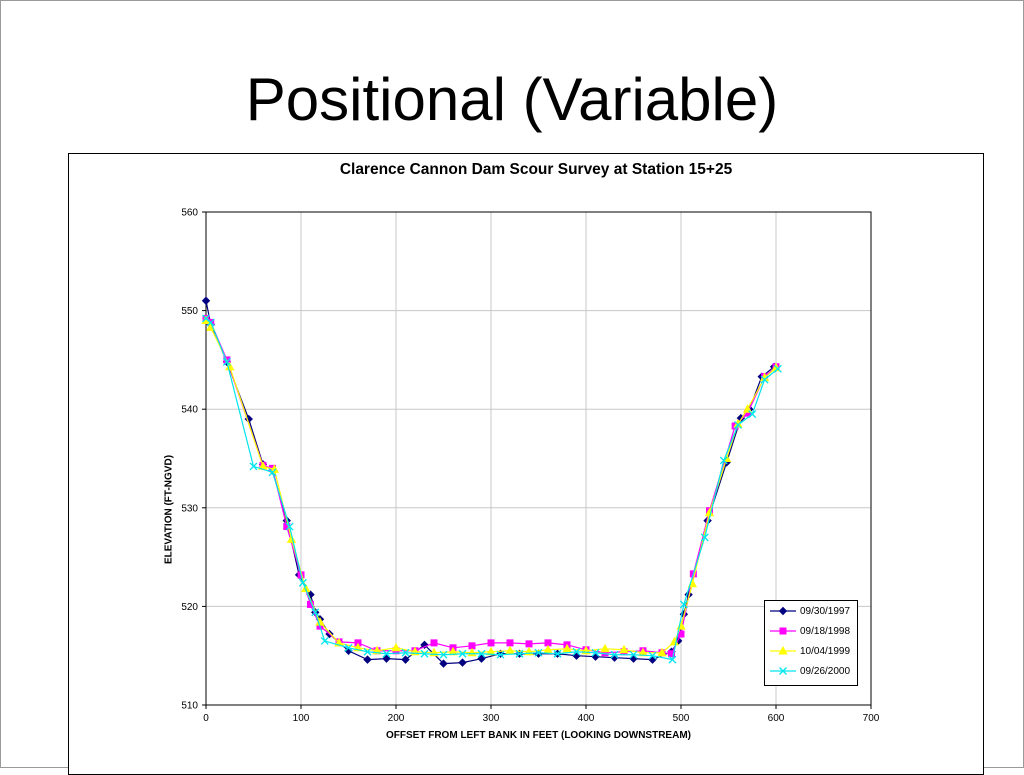 The width and height of the screenshot is (1024, 775). I want to click on legend-item: 10/04/1999, so click(811, 651).